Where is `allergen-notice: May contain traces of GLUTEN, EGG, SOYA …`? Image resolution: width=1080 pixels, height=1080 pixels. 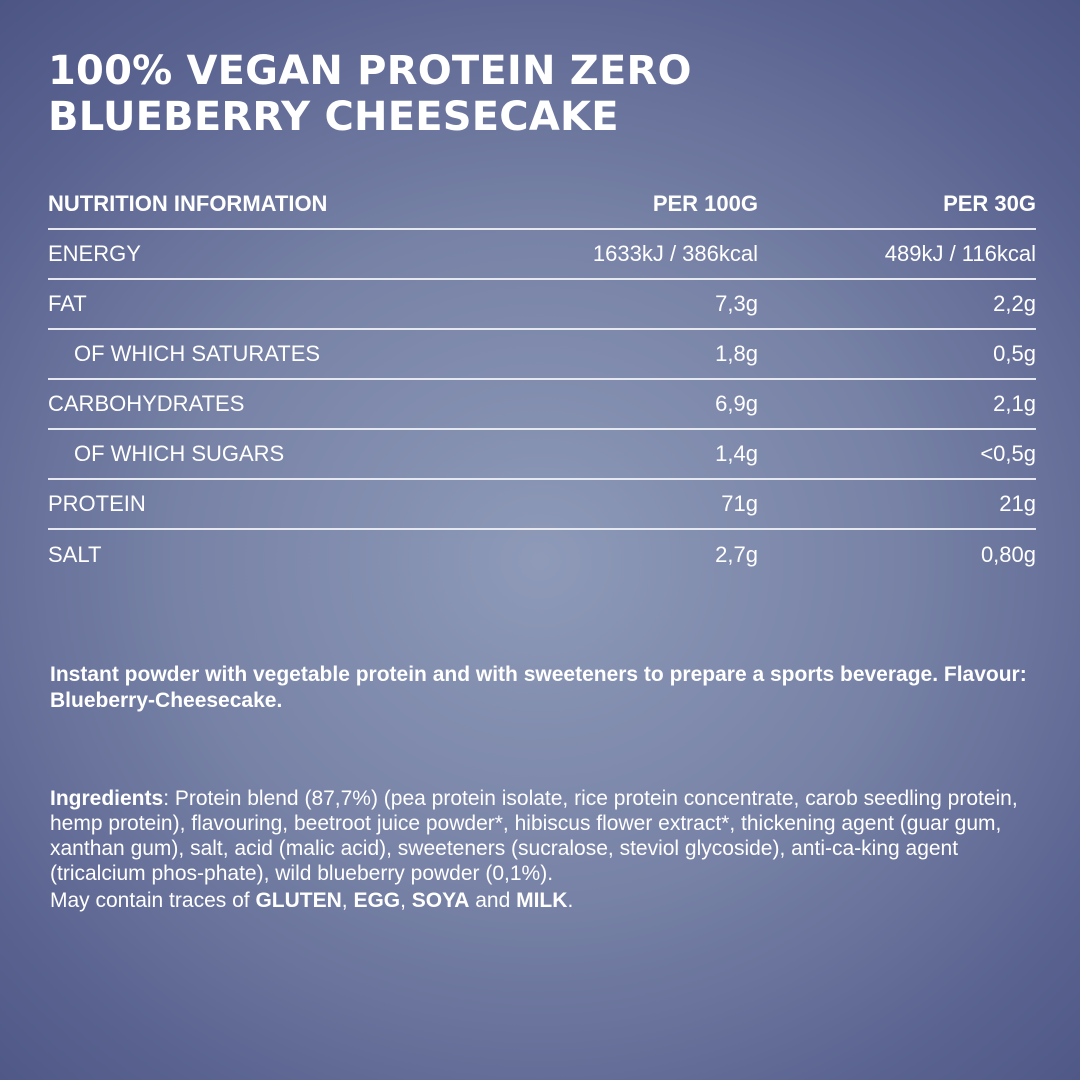
allergen-notice: May contain traces of GLUTEN, EGG, SOYA … is located at coordinates (311, 901).